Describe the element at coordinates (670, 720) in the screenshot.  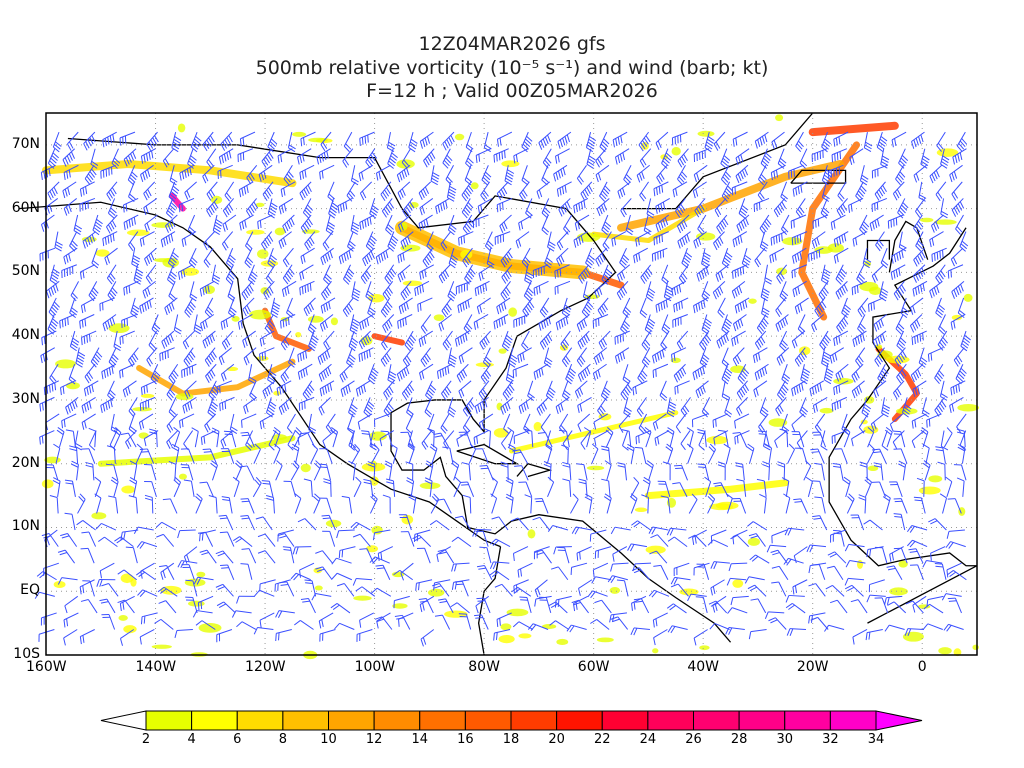
I see `colorbar-box` at that location.